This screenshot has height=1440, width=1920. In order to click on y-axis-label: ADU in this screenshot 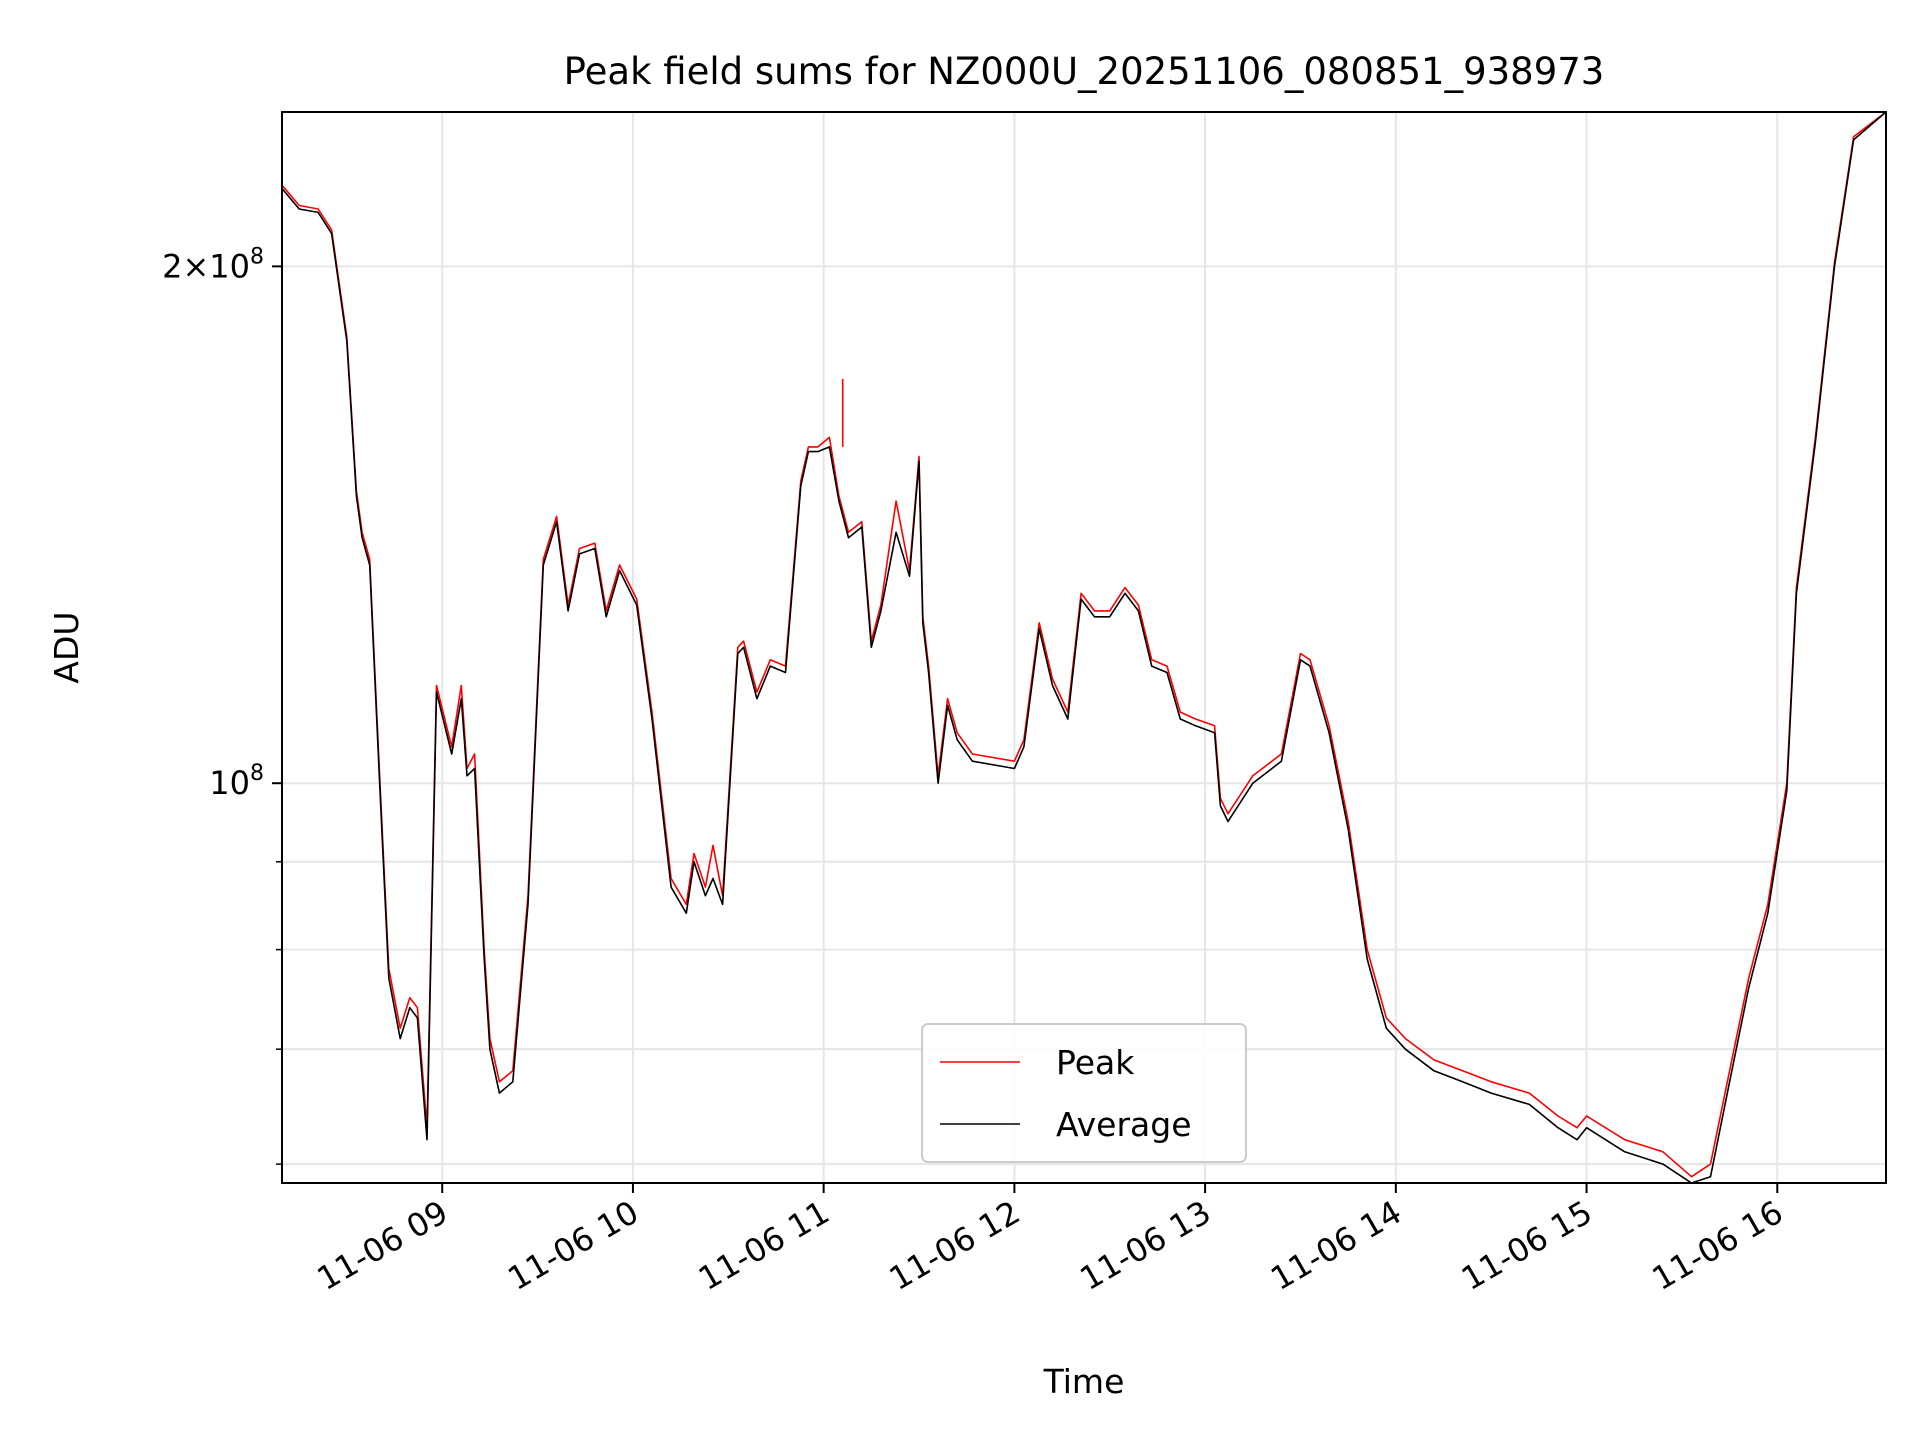, I will do `click(66, 647)`.